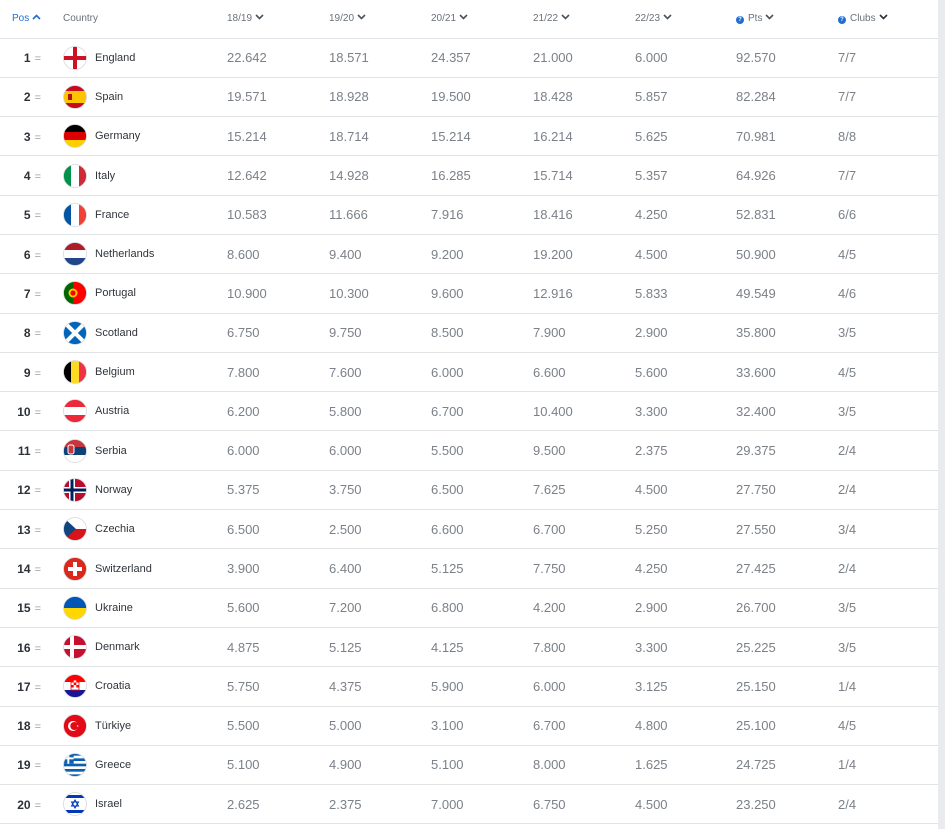  I want to click on portugal-flag-icon, so click(75, 293).